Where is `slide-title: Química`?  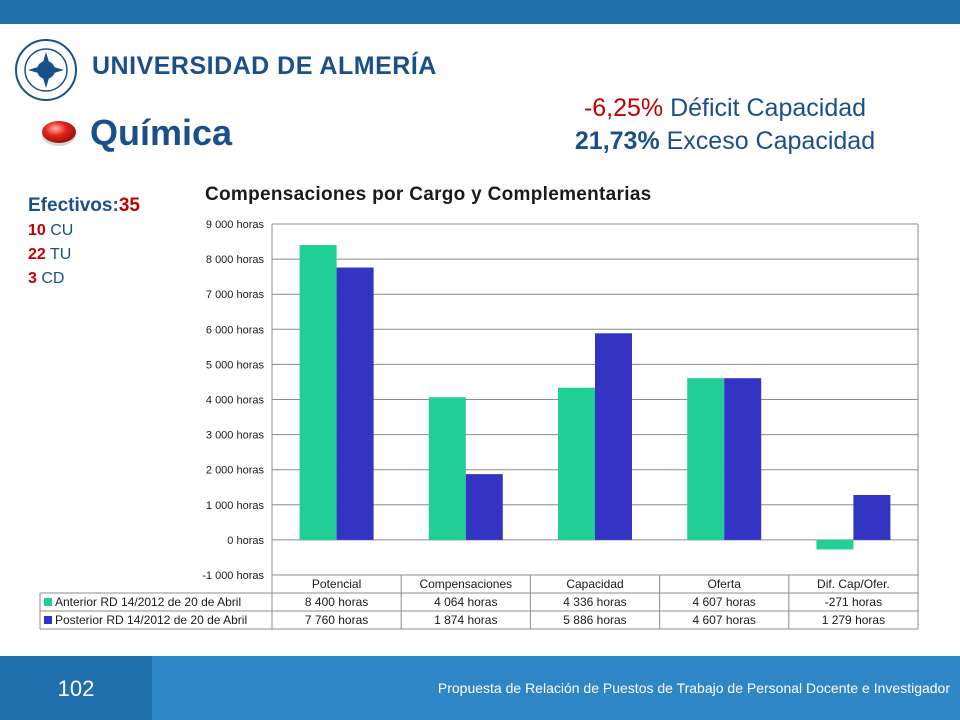
slide-title: Química is located at coordinates (161, 132).